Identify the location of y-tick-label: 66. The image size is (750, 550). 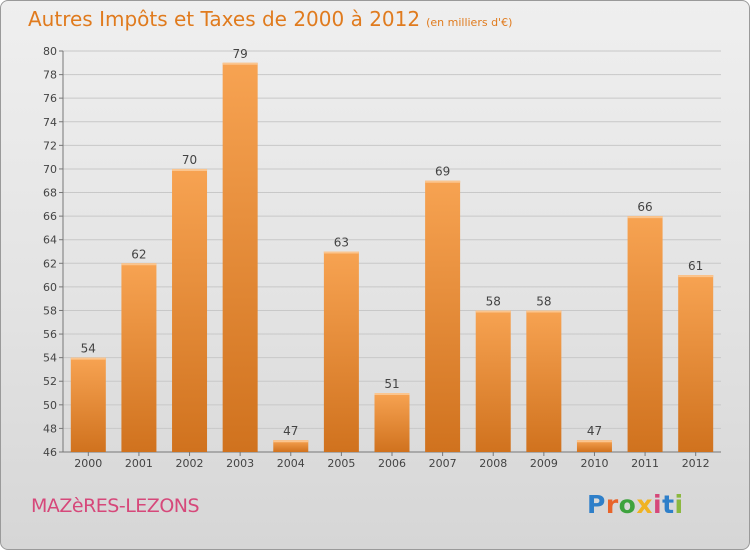
(50, 216).